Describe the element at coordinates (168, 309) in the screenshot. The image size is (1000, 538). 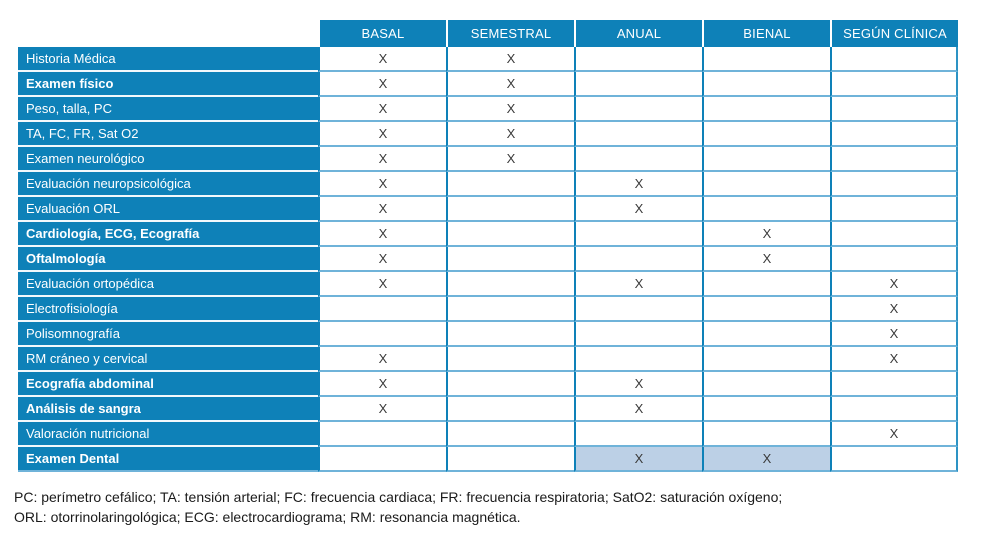
I see `row-label: Electrofisiología` at that location.